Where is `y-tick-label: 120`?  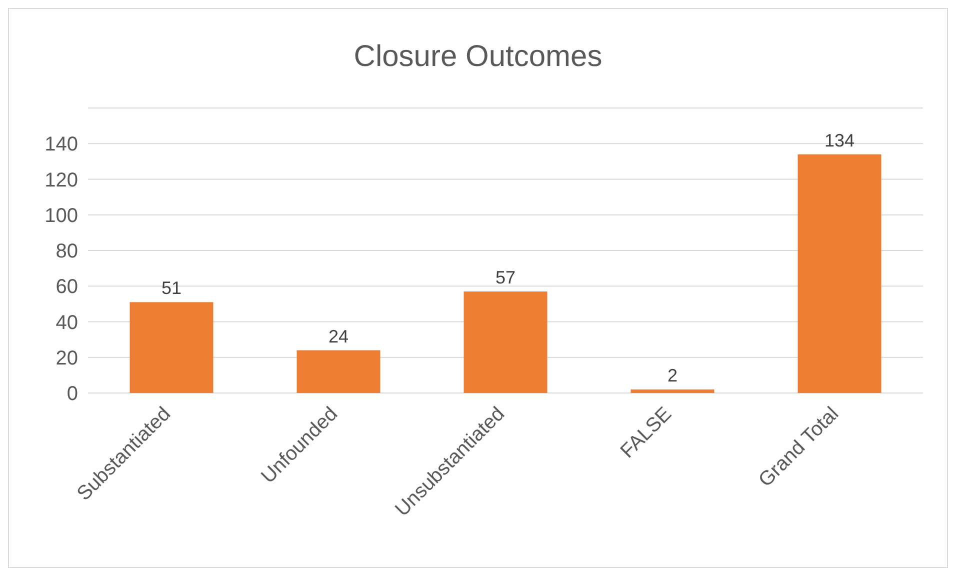
y-tick-label: 120 is located at coordinates (61, 180).